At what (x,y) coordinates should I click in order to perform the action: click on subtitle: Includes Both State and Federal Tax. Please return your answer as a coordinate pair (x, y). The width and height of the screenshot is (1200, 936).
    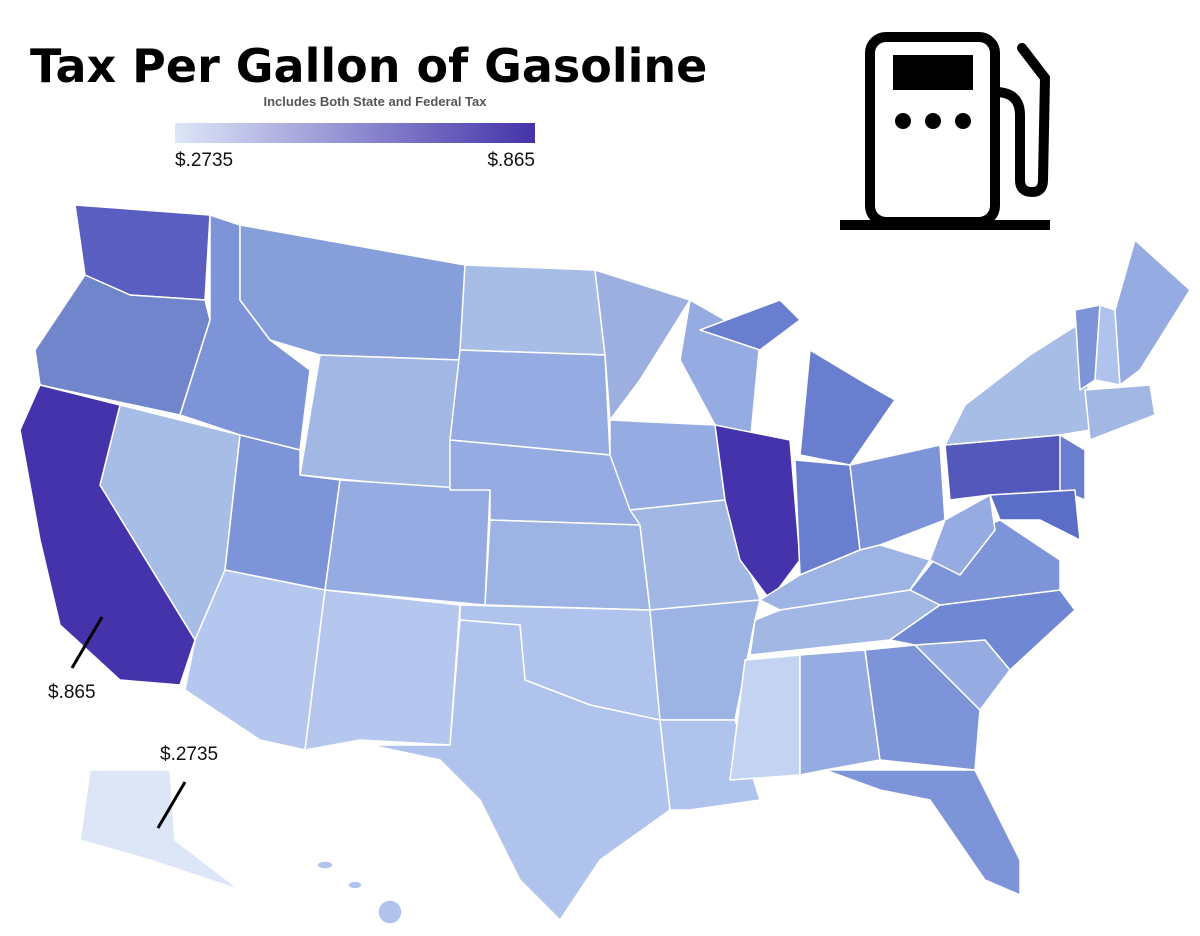
    Looking at the image, I should click on (376, 101).